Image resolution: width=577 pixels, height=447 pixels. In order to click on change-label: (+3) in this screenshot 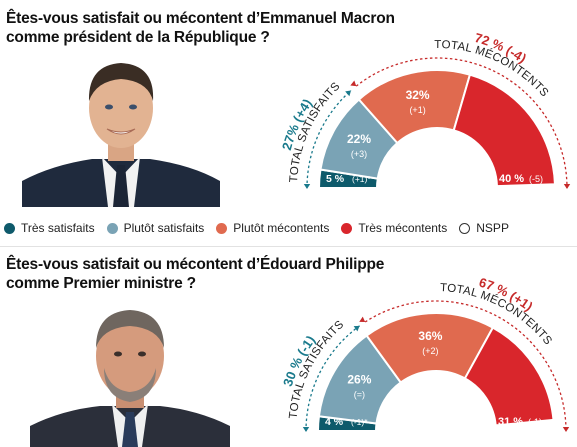, I will do `click(359, 154)`.